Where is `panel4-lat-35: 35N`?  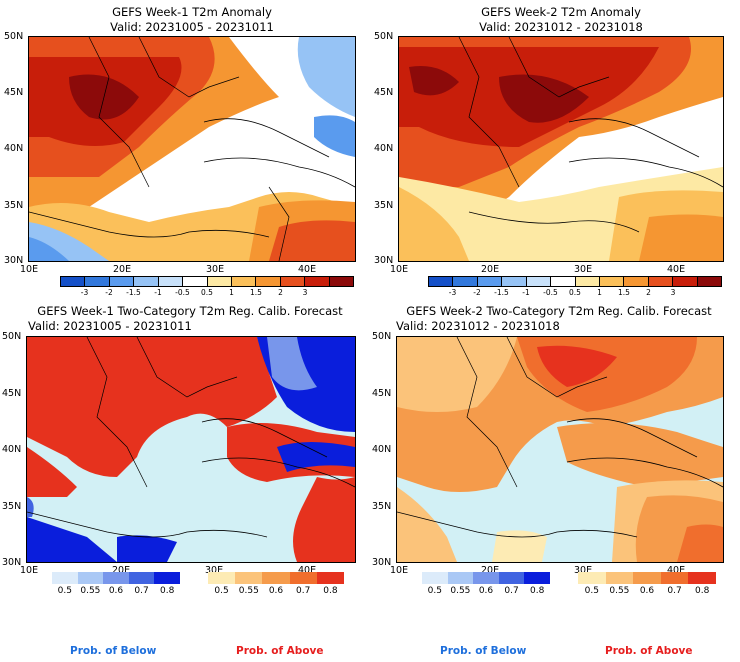
panel4-lat-35: 35N is located at coordinates (382, 506).